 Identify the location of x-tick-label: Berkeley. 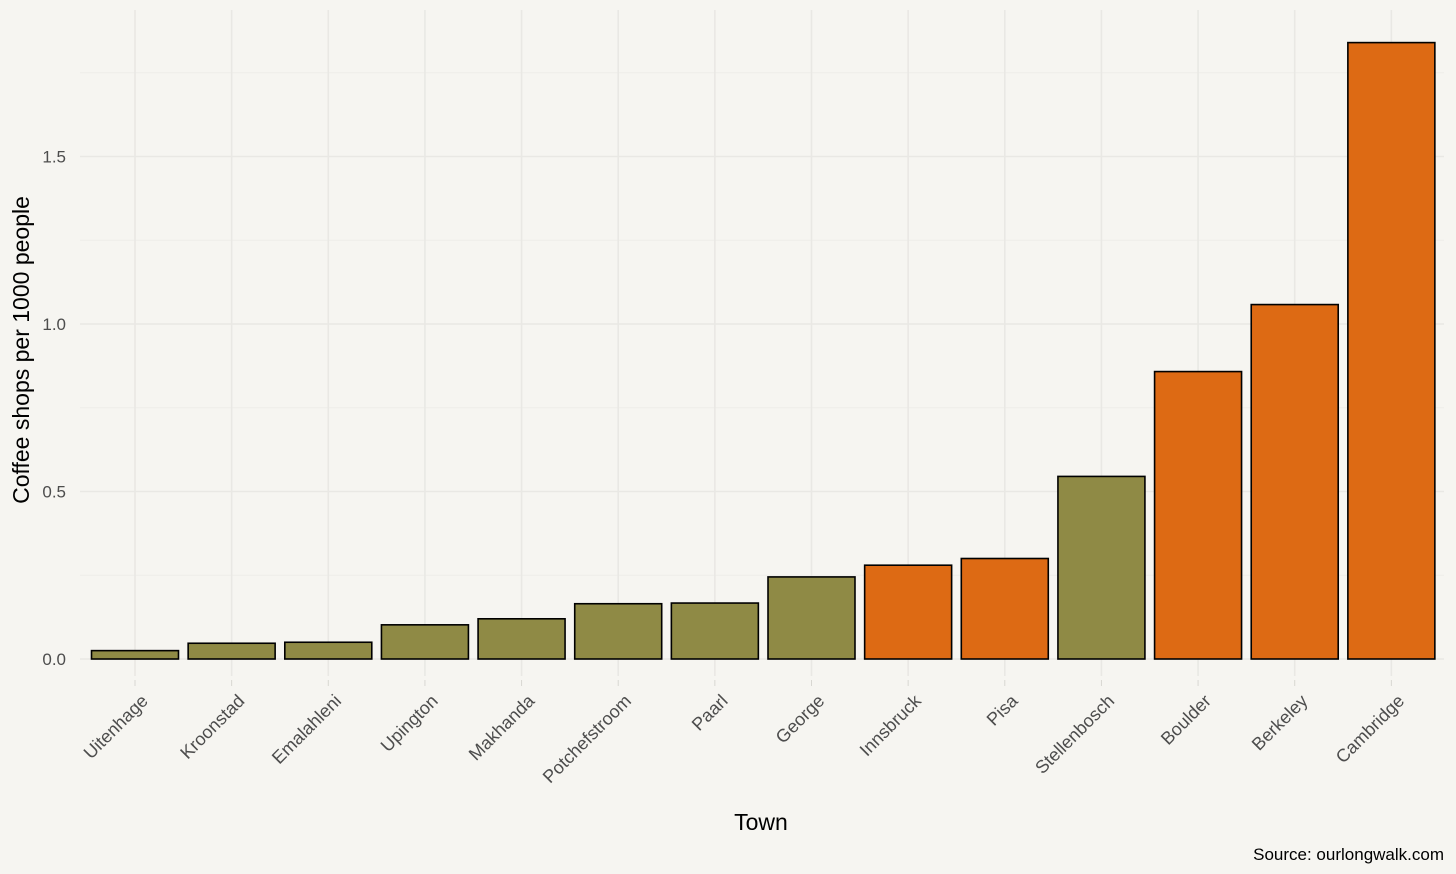
(1280, 723).